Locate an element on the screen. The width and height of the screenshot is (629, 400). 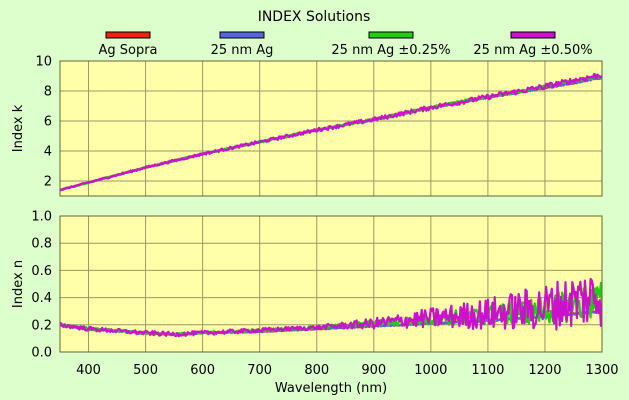
x-tick-label: 700 is located at coordinates (259, 370).